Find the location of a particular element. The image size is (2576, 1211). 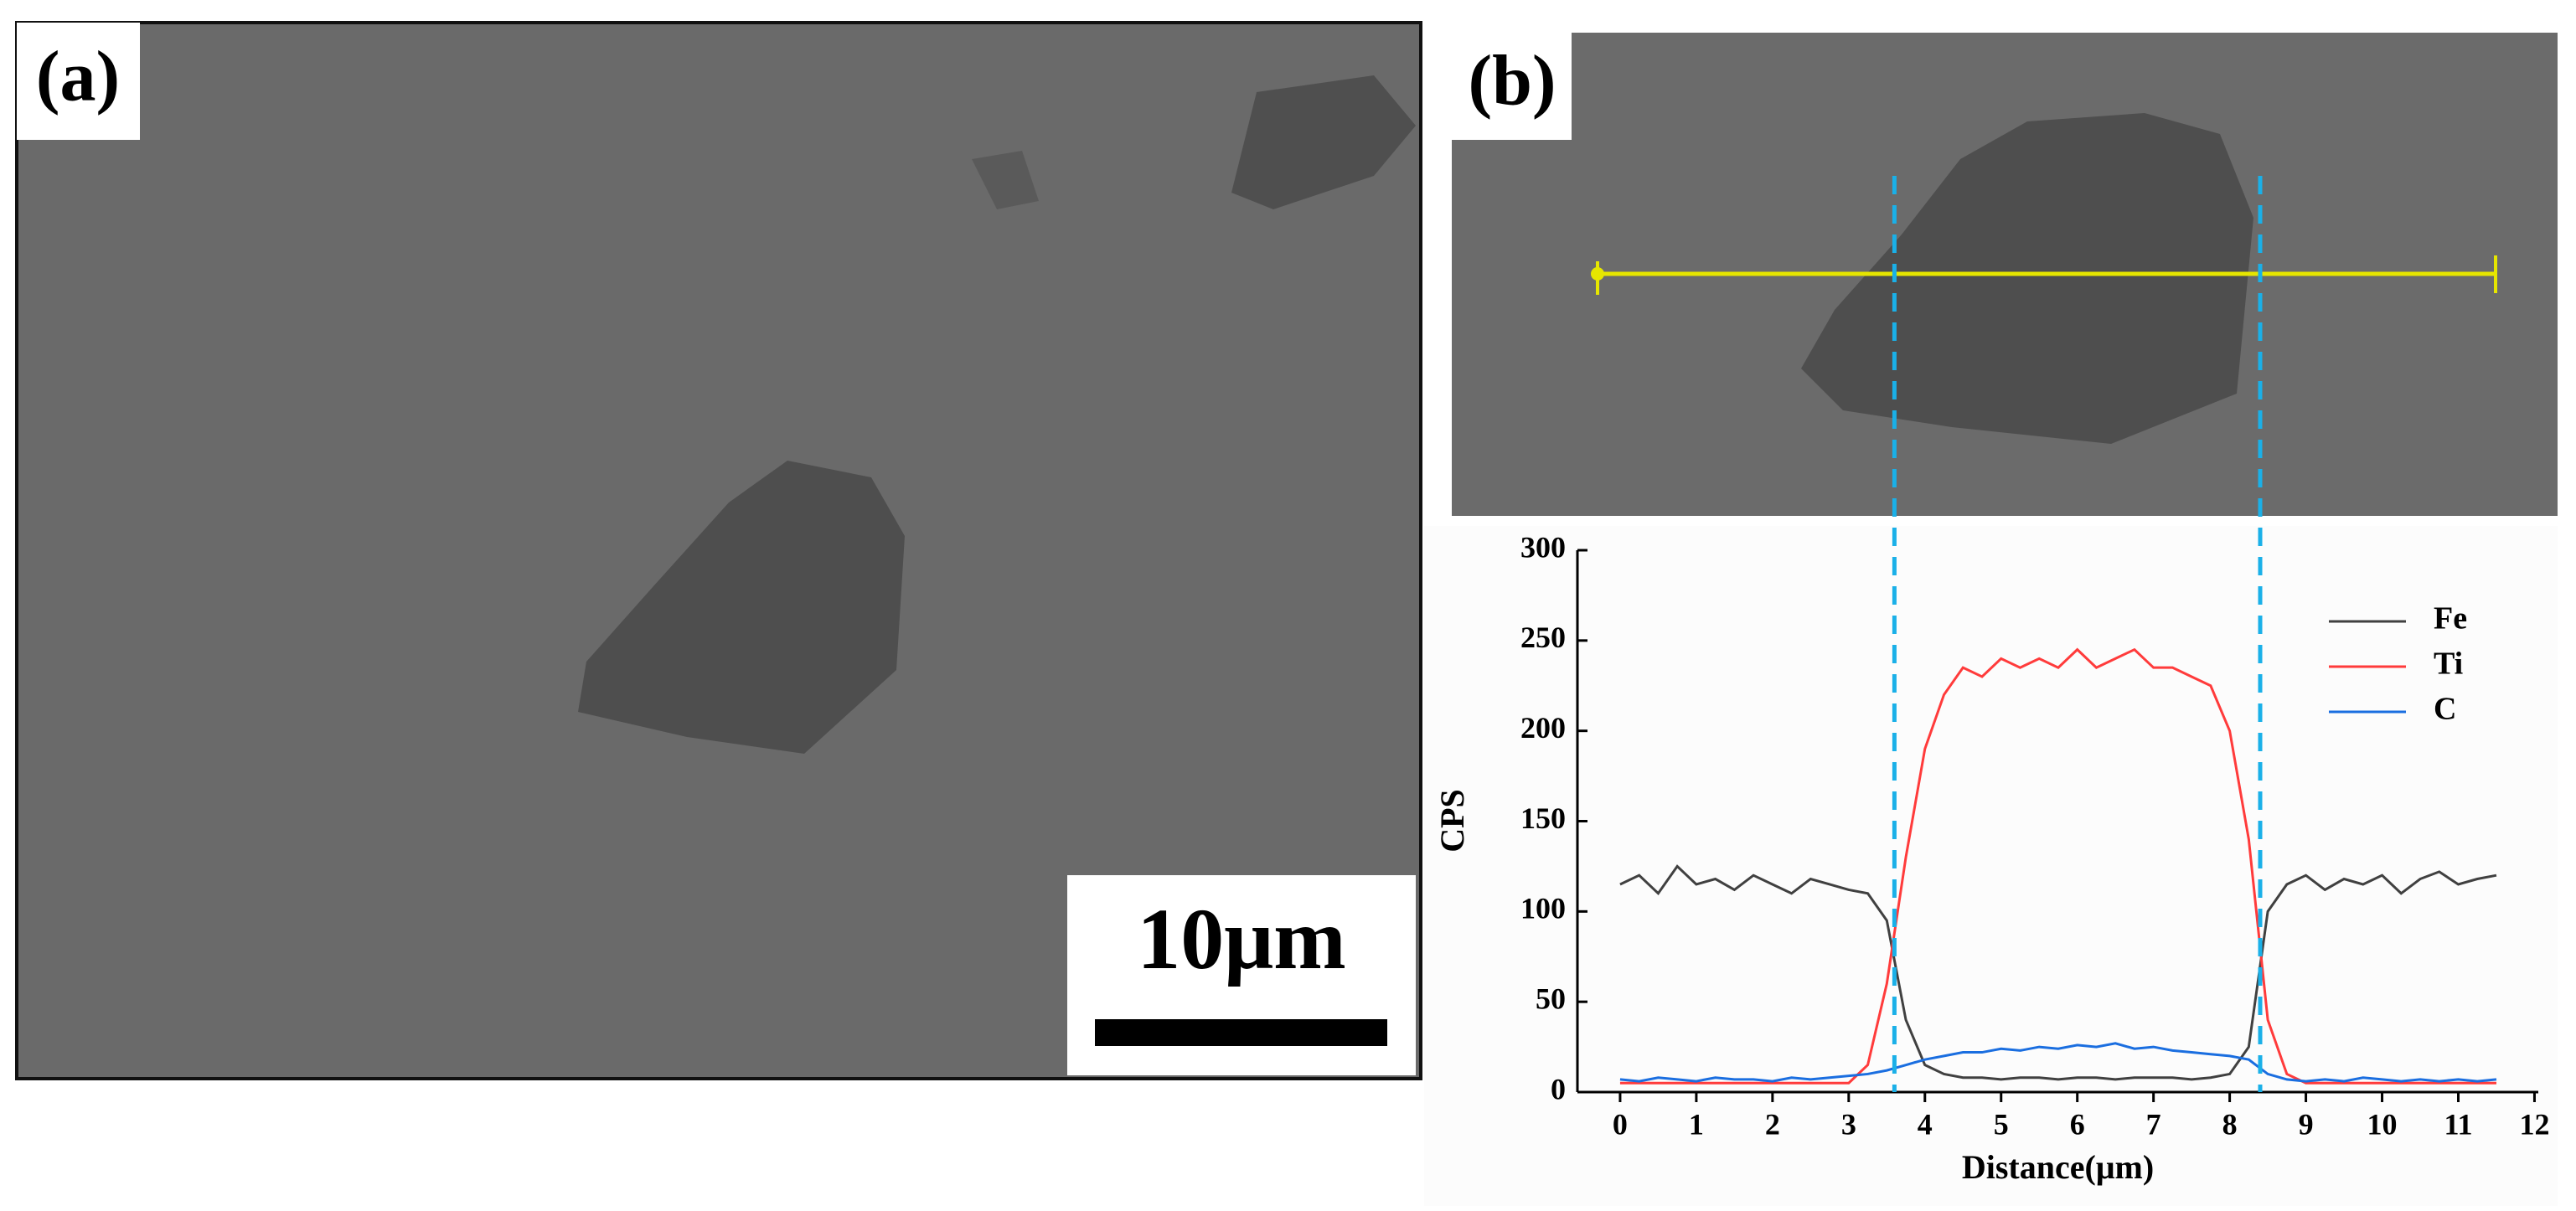

x-tick-label: 5 is located at coordinates (2001, 1124).